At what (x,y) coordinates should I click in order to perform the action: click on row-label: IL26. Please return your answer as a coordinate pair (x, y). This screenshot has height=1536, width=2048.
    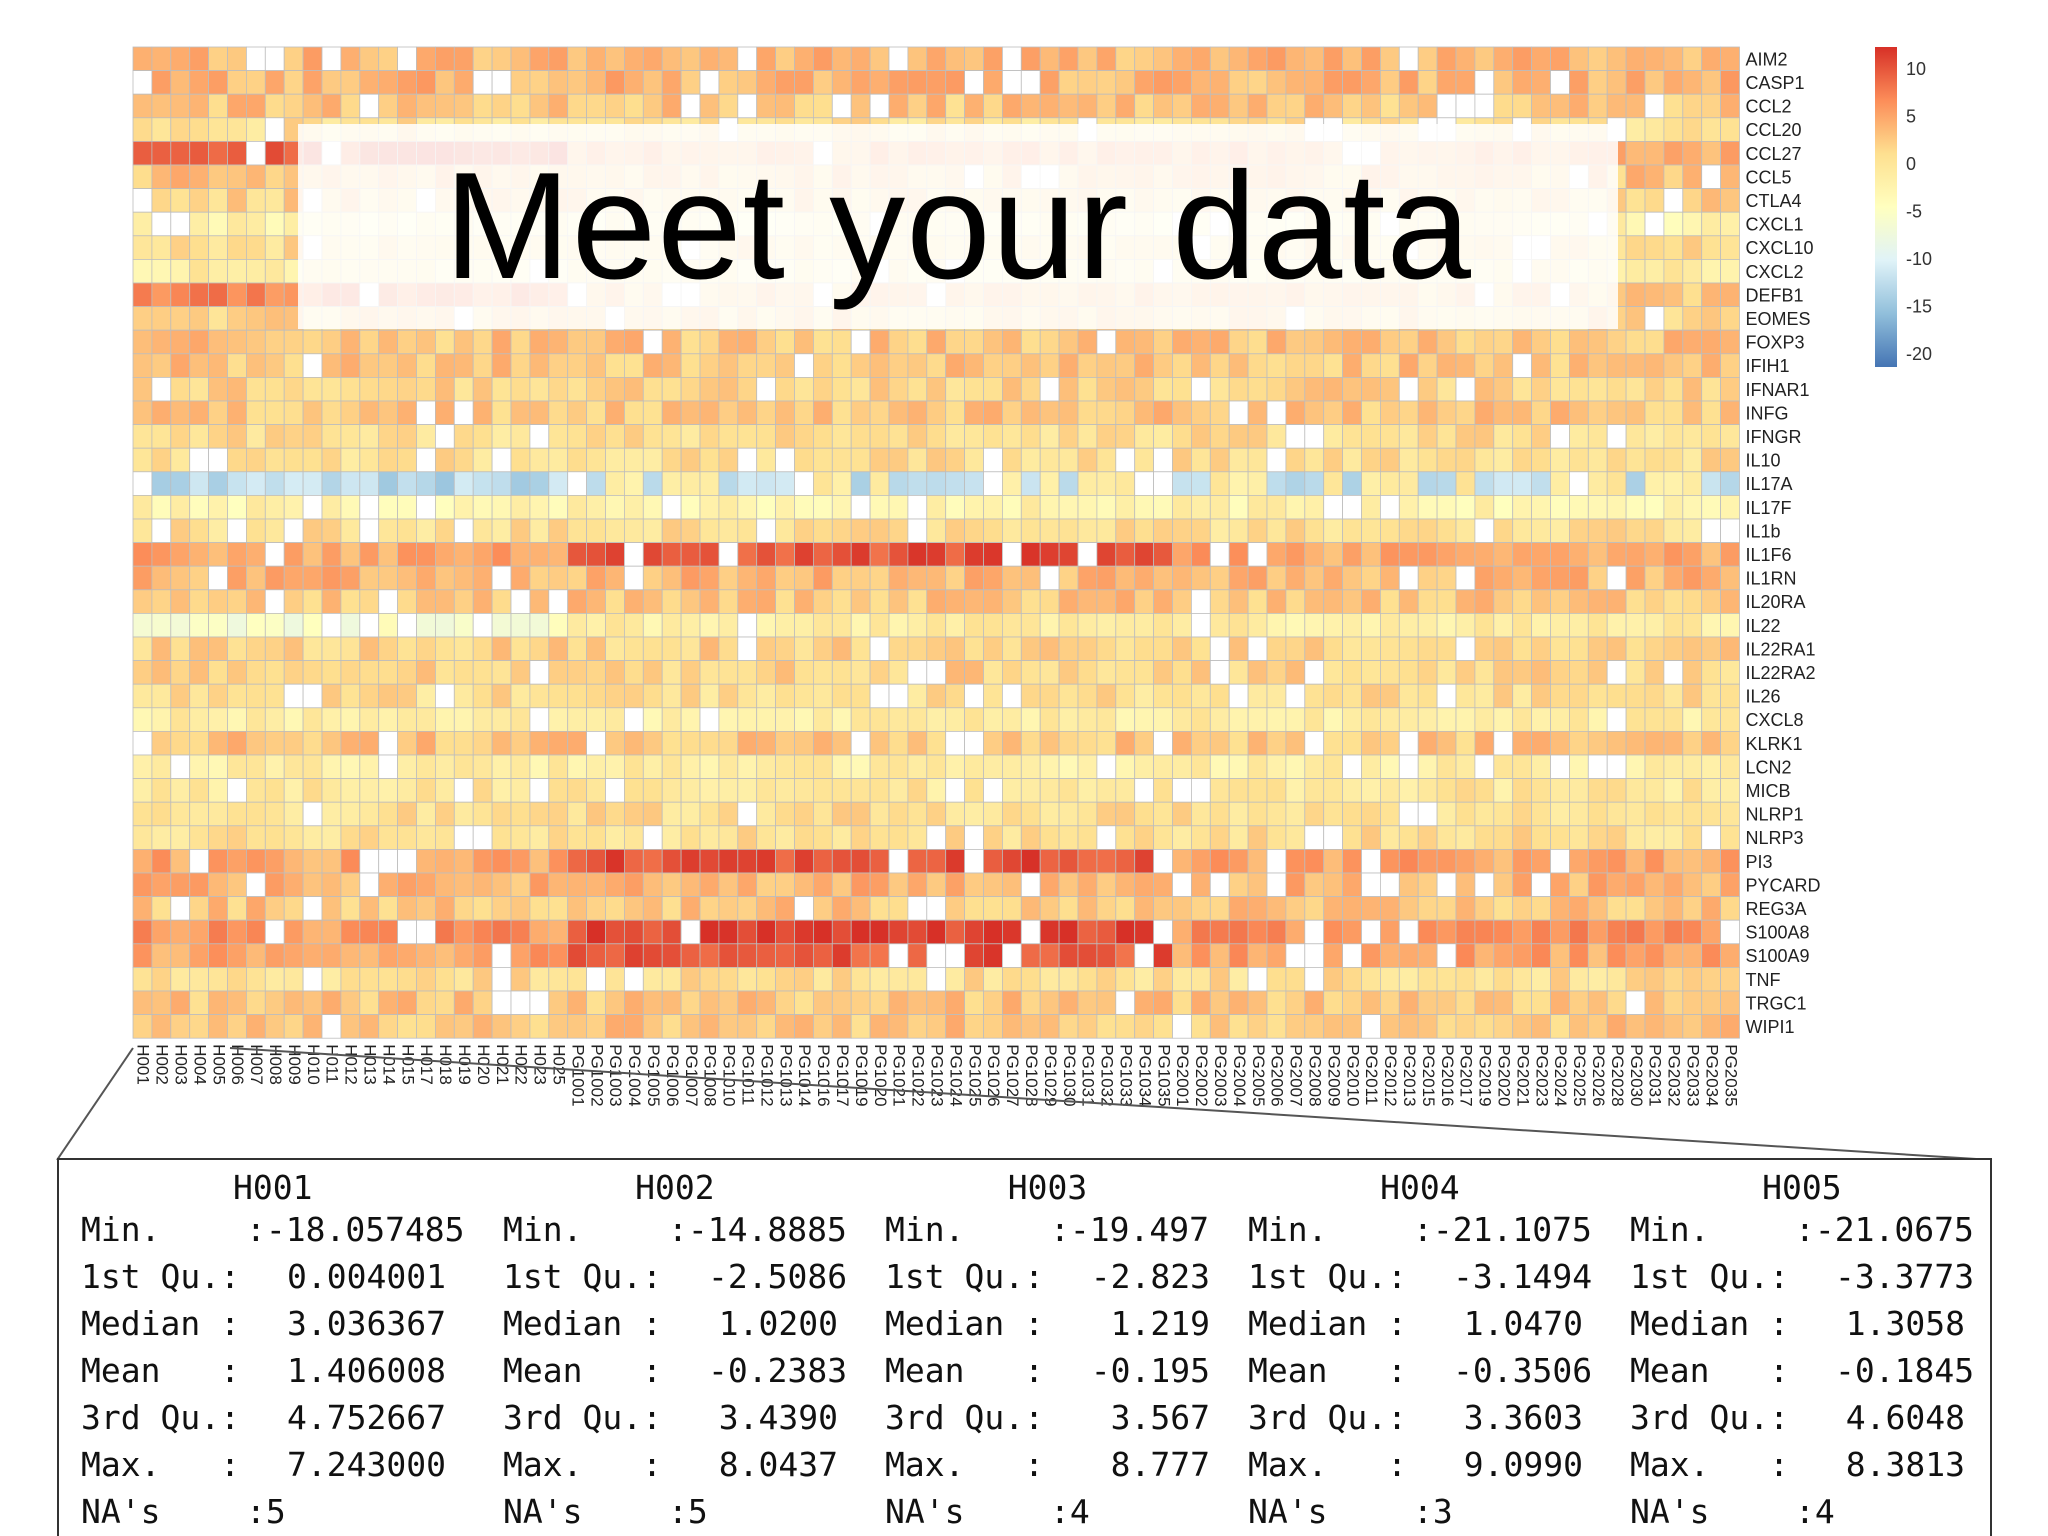
    Looking at the image, I should click on (1763, 697).